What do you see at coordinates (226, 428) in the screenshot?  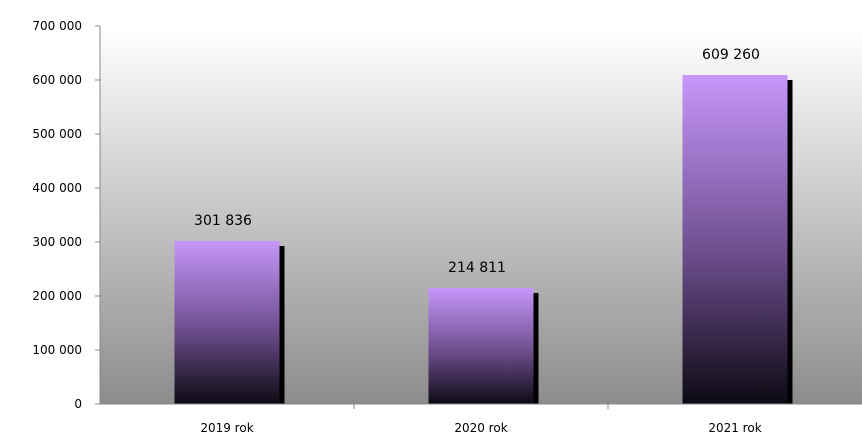 I see `x-tick-label: 2019 rok` at bounding box center [226, 428].